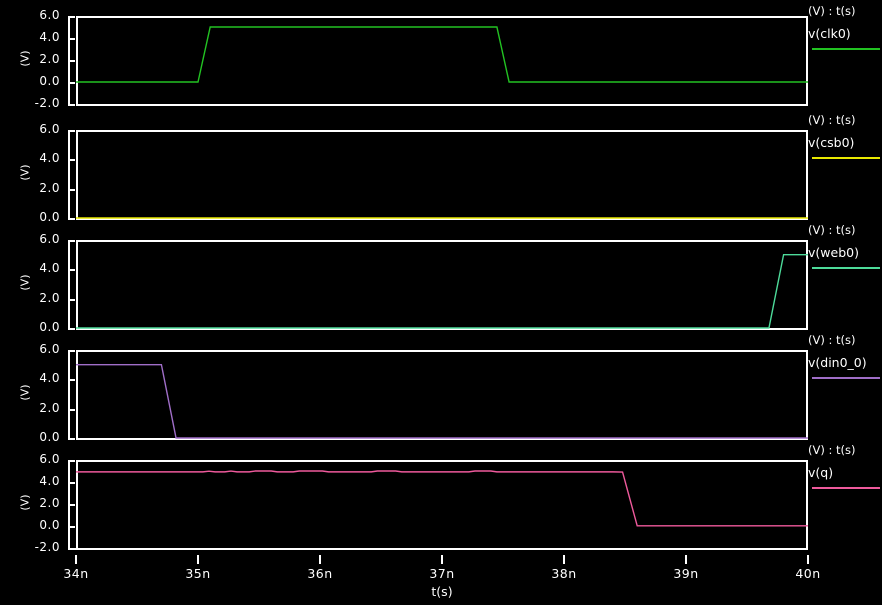  I want to click on legend-signal-name: v(web0), so click(833, 252).